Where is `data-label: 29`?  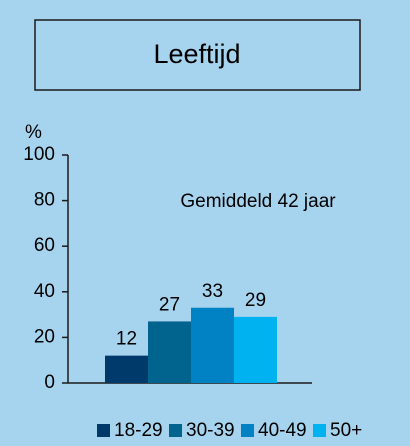
data-label: 29 is located at coordinates (255, 300).